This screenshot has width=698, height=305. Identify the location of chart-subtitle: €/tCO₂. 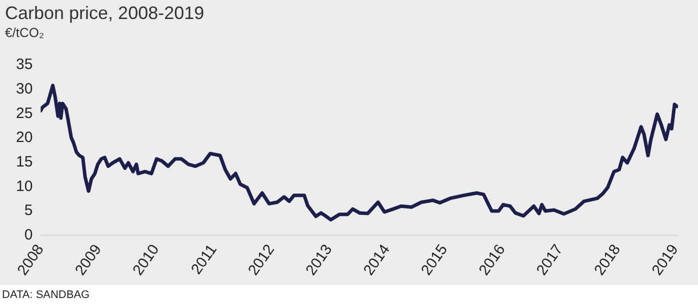
(24, 32).